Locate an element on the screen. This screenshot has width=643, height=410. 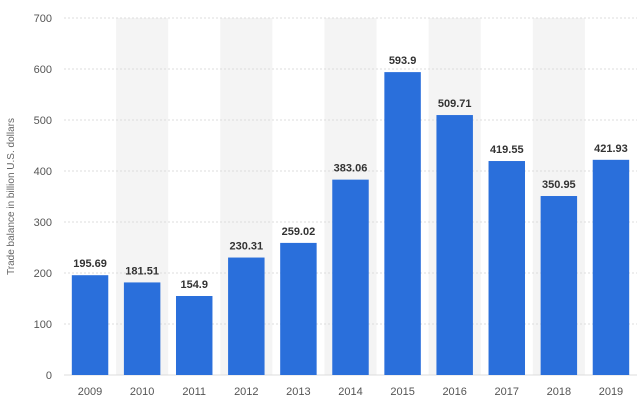
data-label-2014: 383.06 is located at coordinates (351, 169).